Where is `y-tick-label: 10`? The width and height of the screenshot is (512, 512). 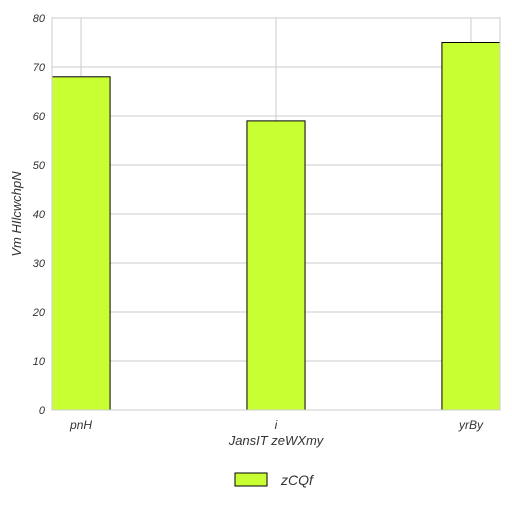
y-tick-label: 10 is located at coordinates (39, 362).